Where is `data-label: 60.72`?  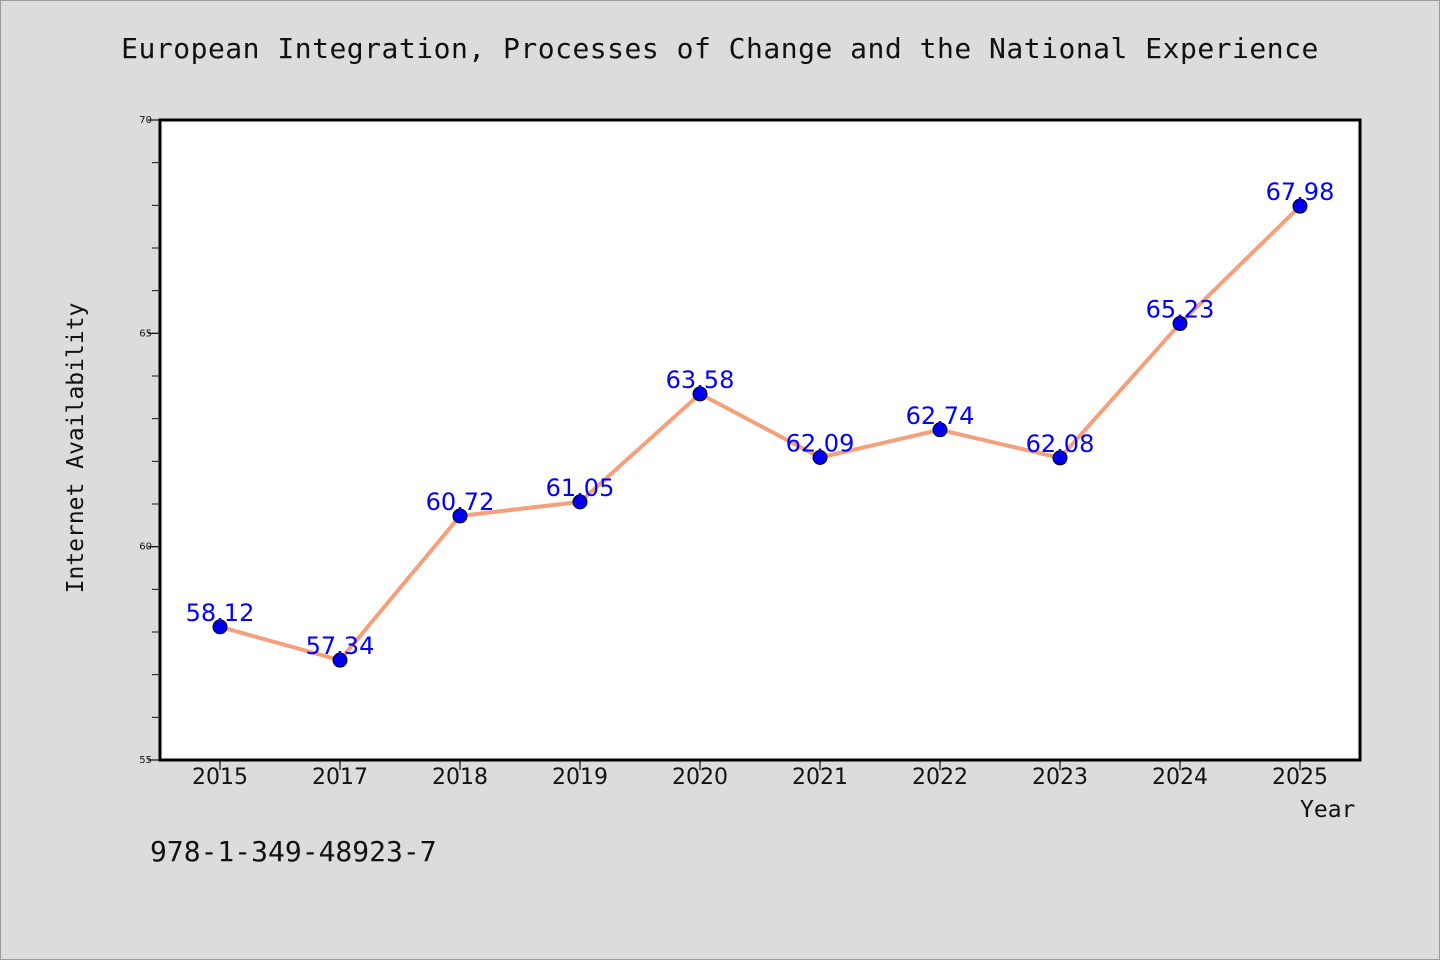 data-label: 60.72 is located at coordinates (460, 502).